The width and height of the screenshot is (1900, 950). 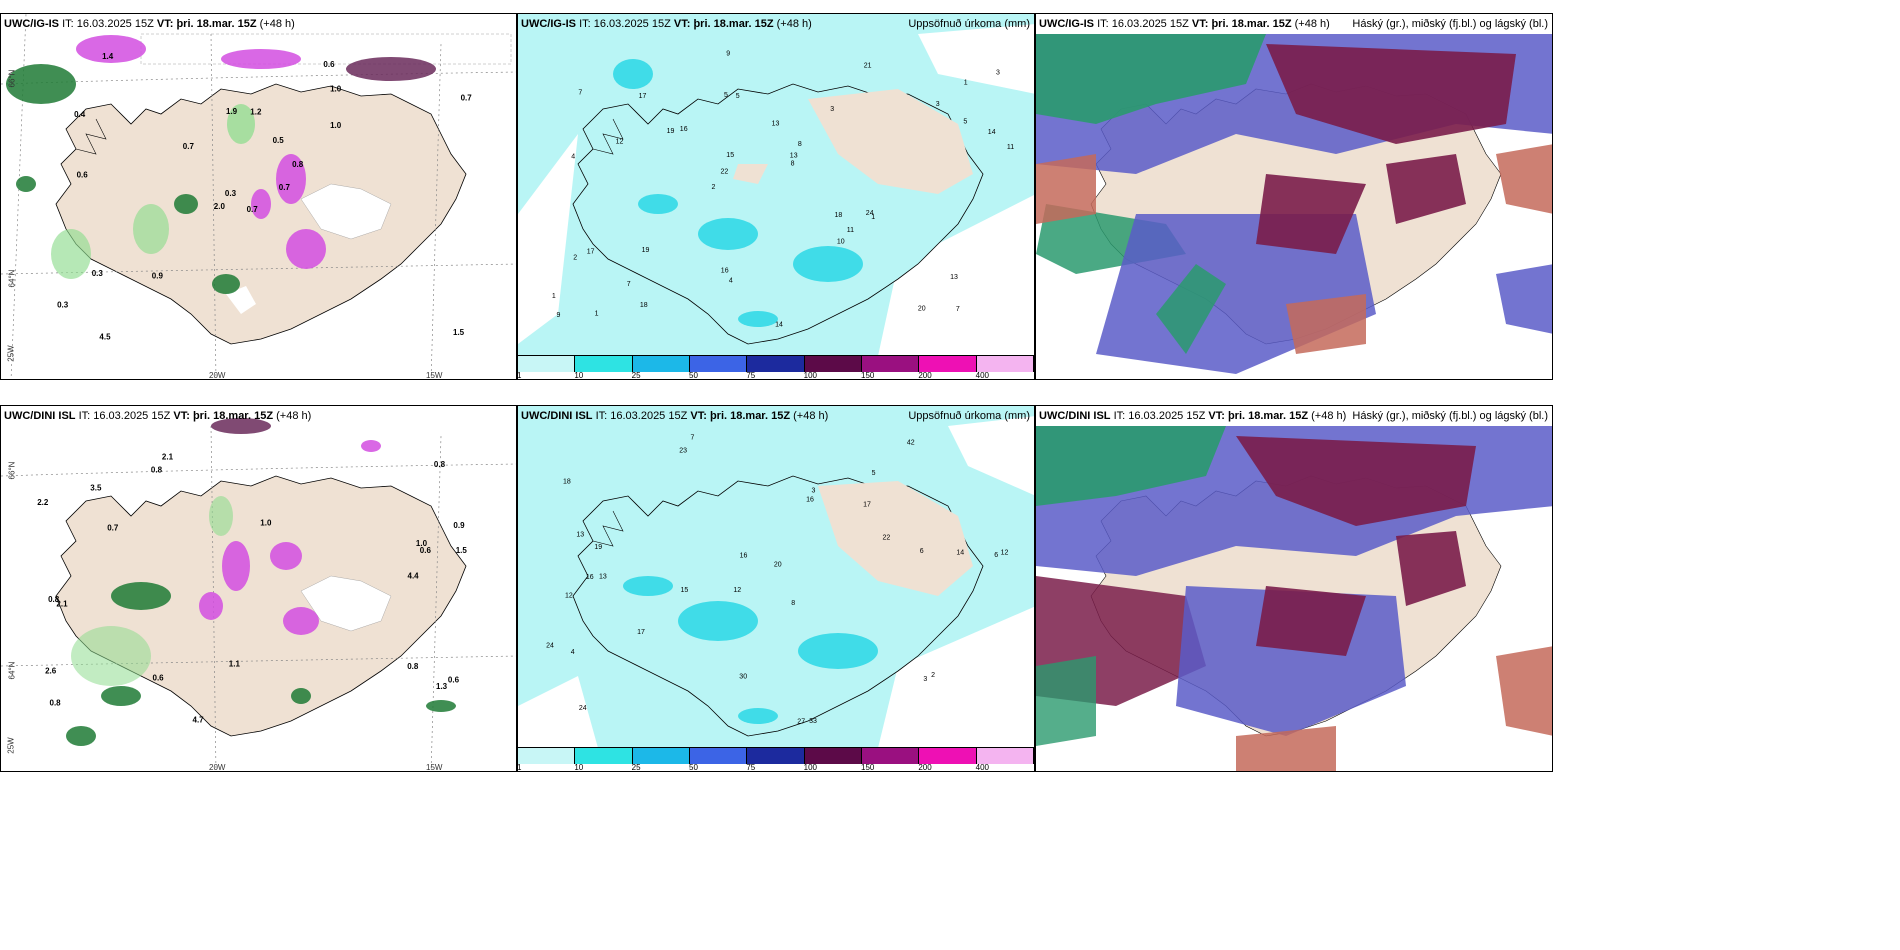 I want to click on colorbar-tick-label: 1, so click(x=519, y=767).